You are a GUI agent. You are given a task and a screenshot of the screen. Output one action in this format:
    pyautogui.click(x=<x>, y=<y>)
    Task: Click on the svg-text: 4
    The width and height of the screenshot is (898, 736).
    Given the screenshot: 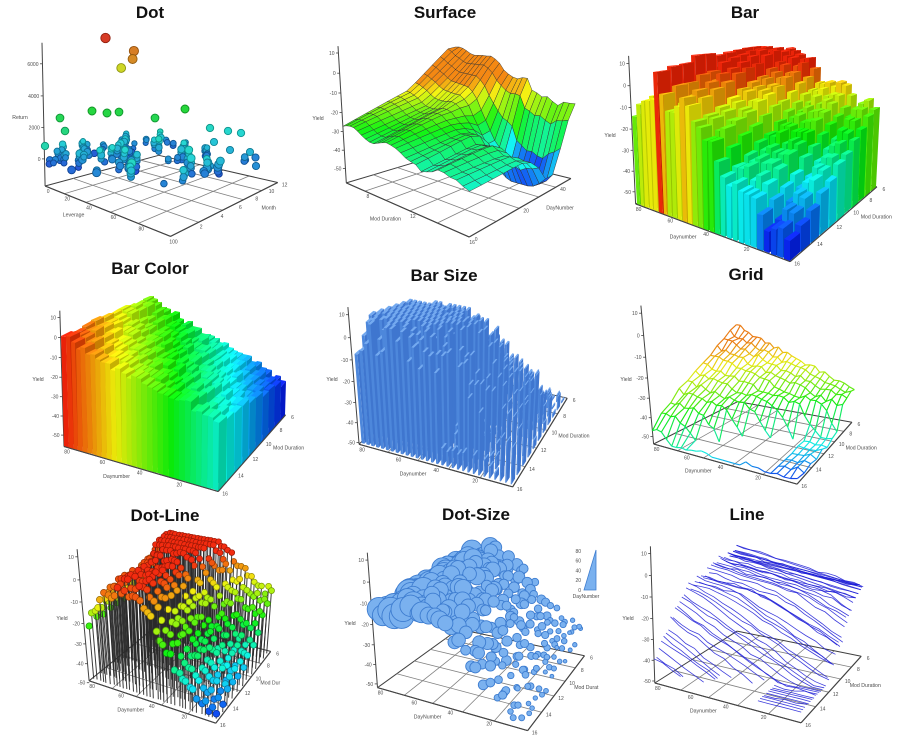 What is the action you would take?
    pyautogui.click(x=222, y=217)
    